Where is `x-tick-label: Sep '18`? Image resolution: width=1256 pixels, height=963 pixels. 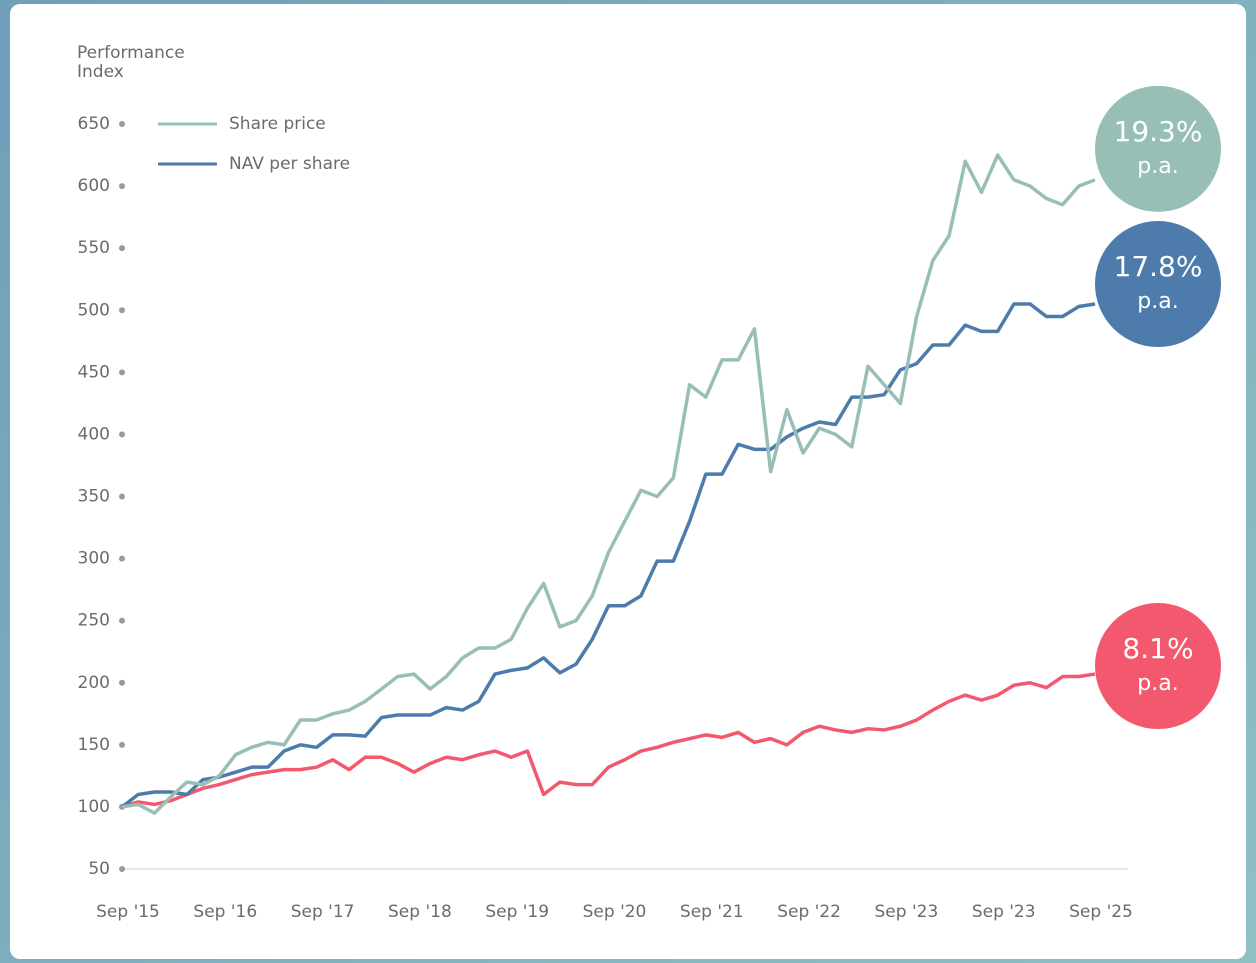
x-tick-label: Sep '18 is located at coordinates (420, 912).